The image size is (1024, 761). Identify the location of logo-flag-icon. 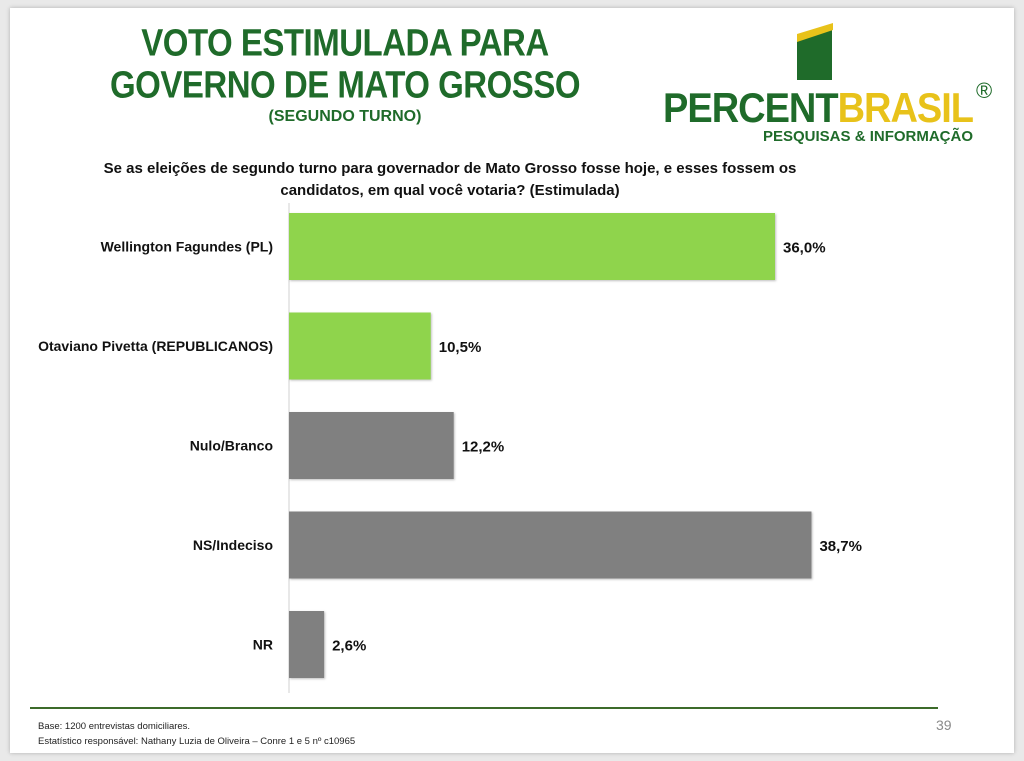
(815, 51).